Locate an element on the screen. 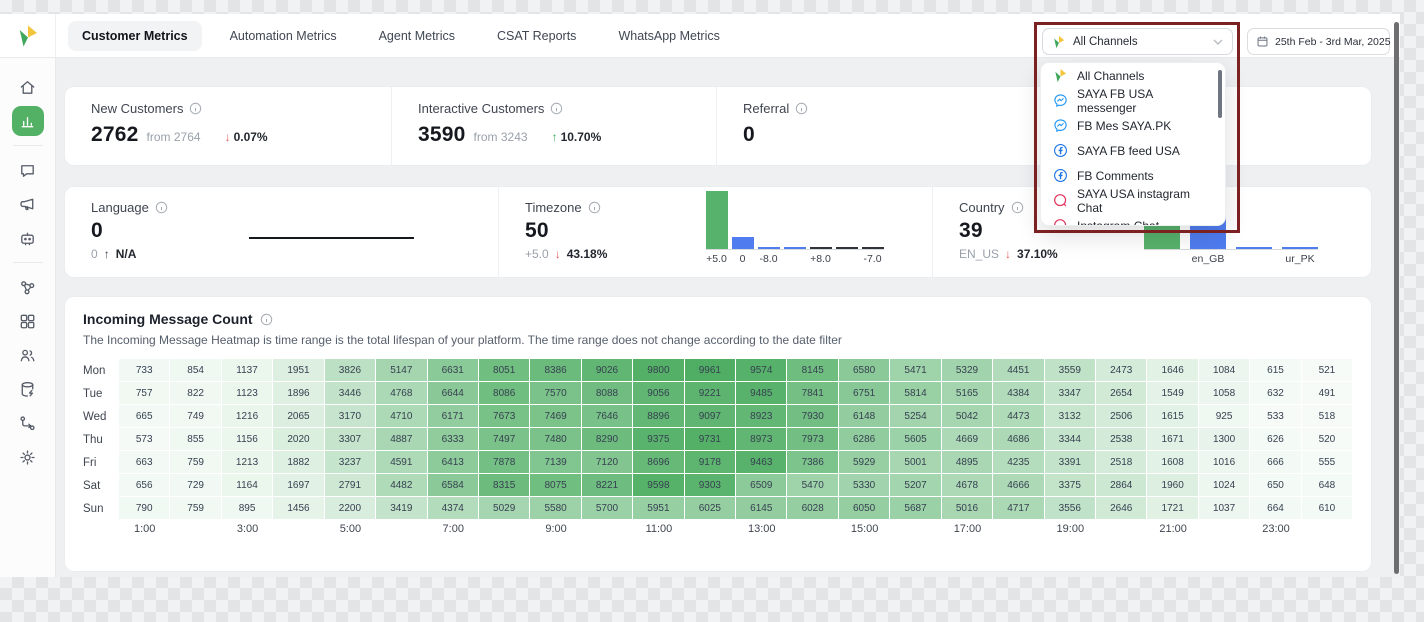  x-axis-tick: 3:00 is located at coordinates (247, 529).